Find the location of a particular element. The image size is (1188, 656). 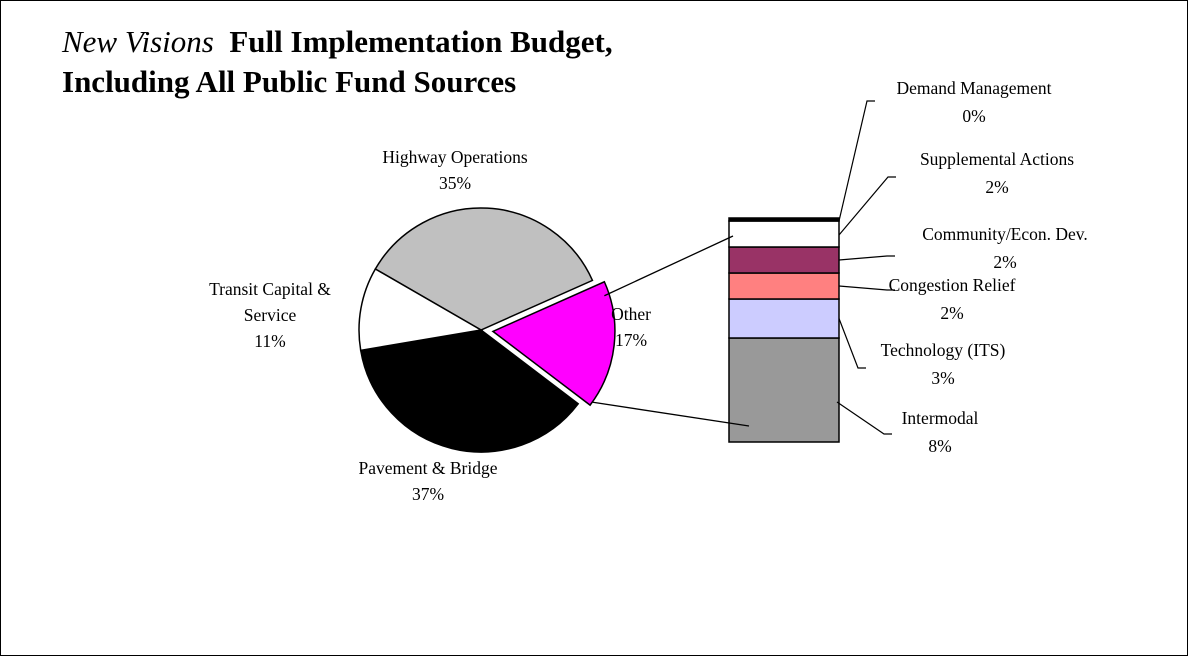

pie-label-other: Other is located at coordinates (631, 314).